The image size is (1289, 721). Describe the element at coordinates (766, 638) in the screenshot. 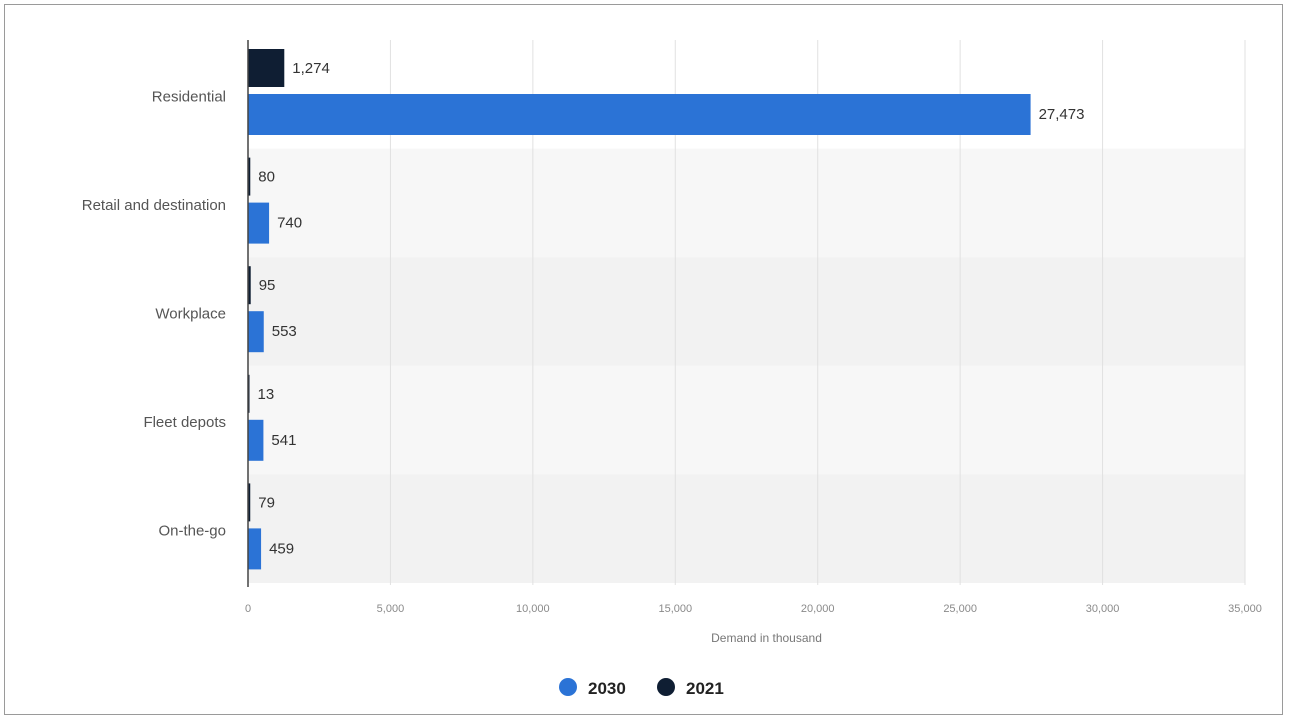

I see `x-axis-title: Demand in thousand` at that location.